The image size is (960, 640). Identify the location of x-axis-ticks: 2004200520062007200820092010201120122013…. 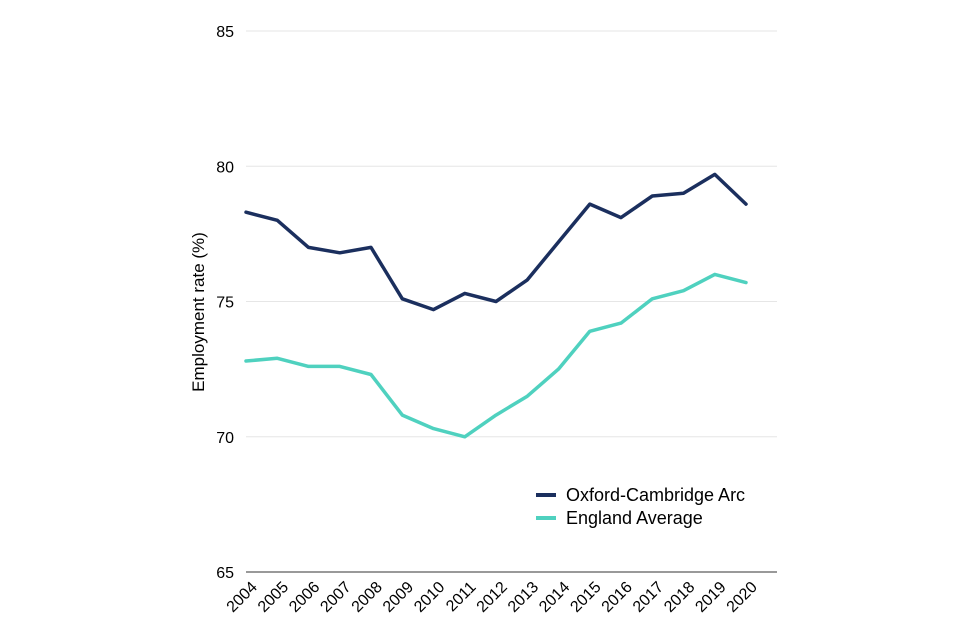
(492, 597).